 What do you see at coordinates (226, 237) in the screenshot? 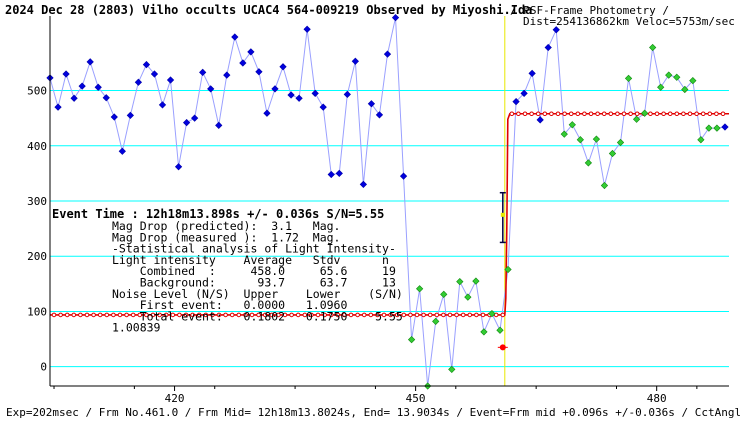
I see `stat-line: Mag Drop (measured ): 1.72 Mag.` at bounding box center [226, 237].